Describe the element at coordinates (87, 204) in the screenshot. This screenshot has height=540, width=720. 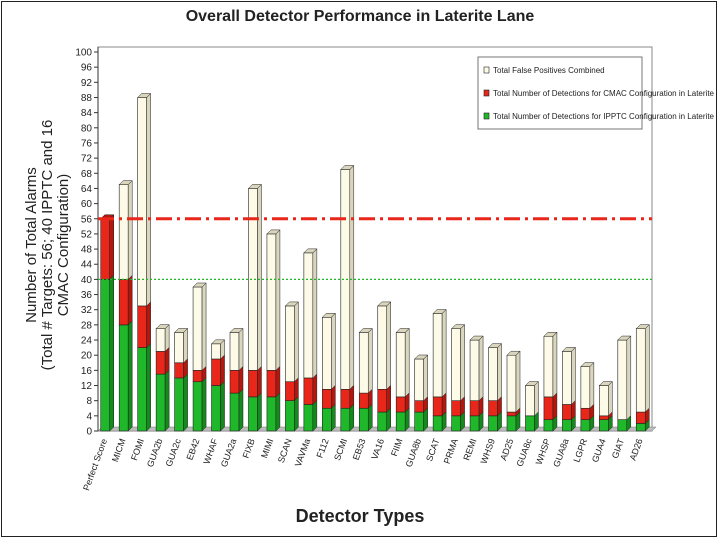
I see `y-tick-label: 60` at that location.